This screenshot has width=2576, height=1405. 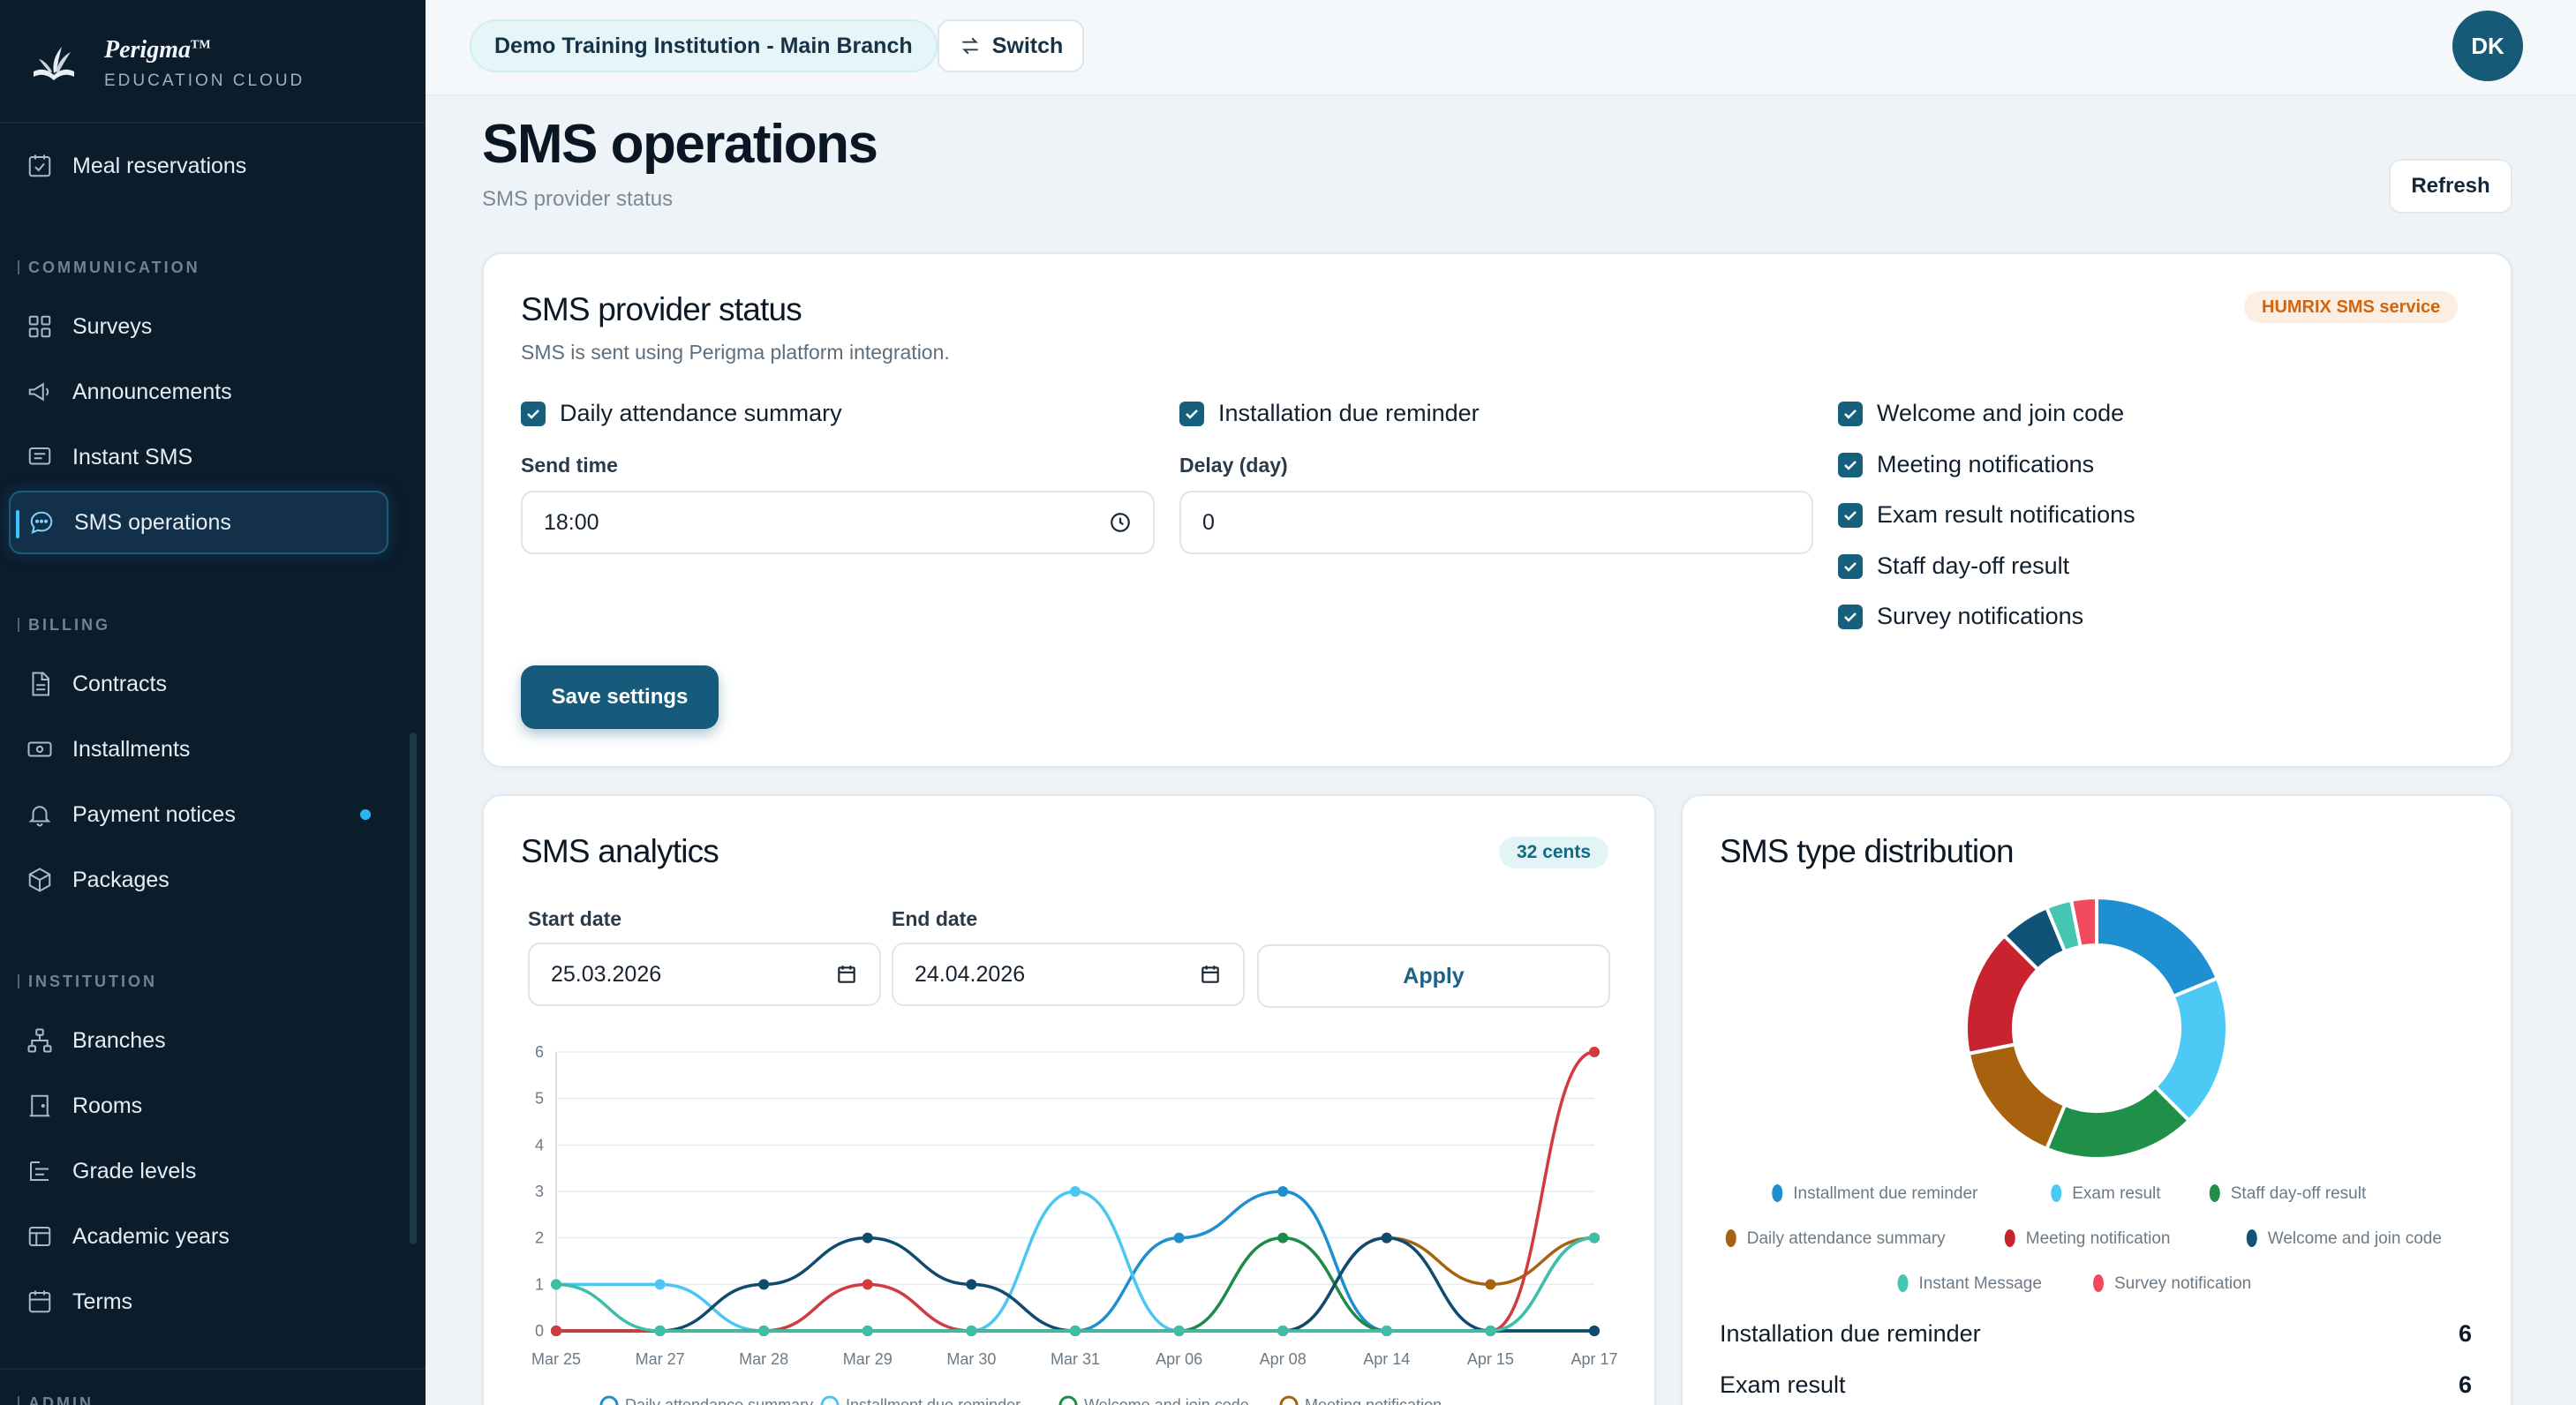 What do you see at coordinates (199, 457) in the screenshot?
I see `sidebar-item-instant-sms: Instant SMS` at bounding box center [199, 457].